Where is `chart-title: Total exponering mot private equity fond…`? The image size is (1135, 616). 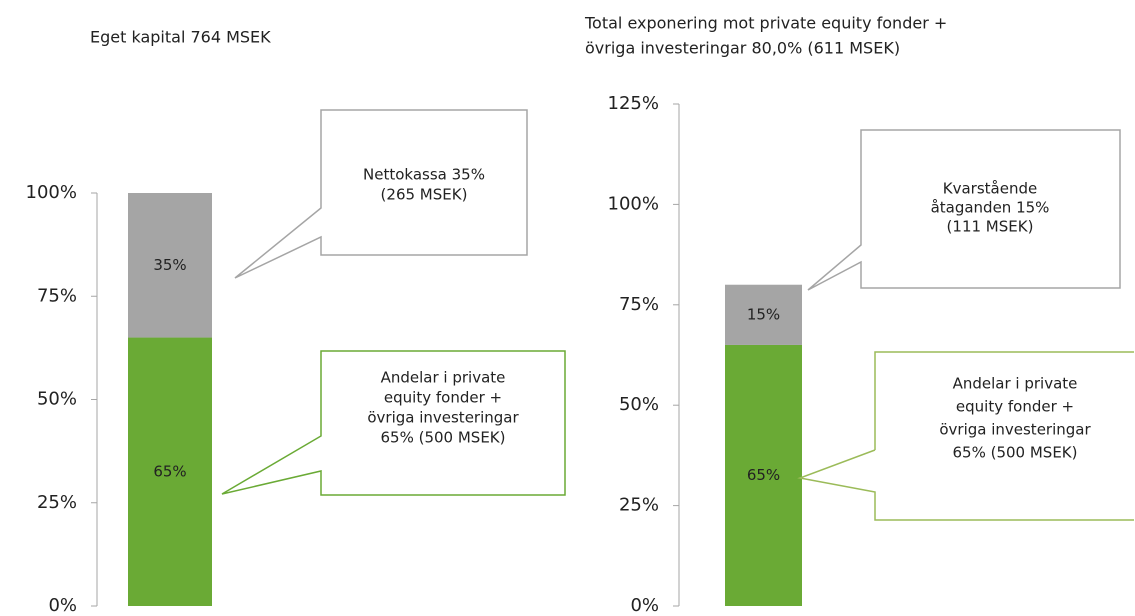
chart-title: Total exponering mot private equity fond… is located at coordinates (765, 23).